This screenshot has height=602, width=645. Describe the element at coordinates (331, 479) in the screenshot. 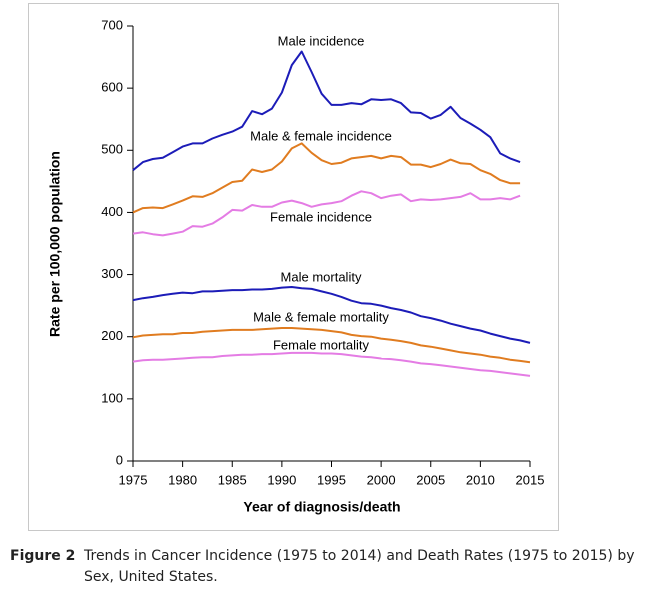

I see `x-tick-label: 1995` at that location.